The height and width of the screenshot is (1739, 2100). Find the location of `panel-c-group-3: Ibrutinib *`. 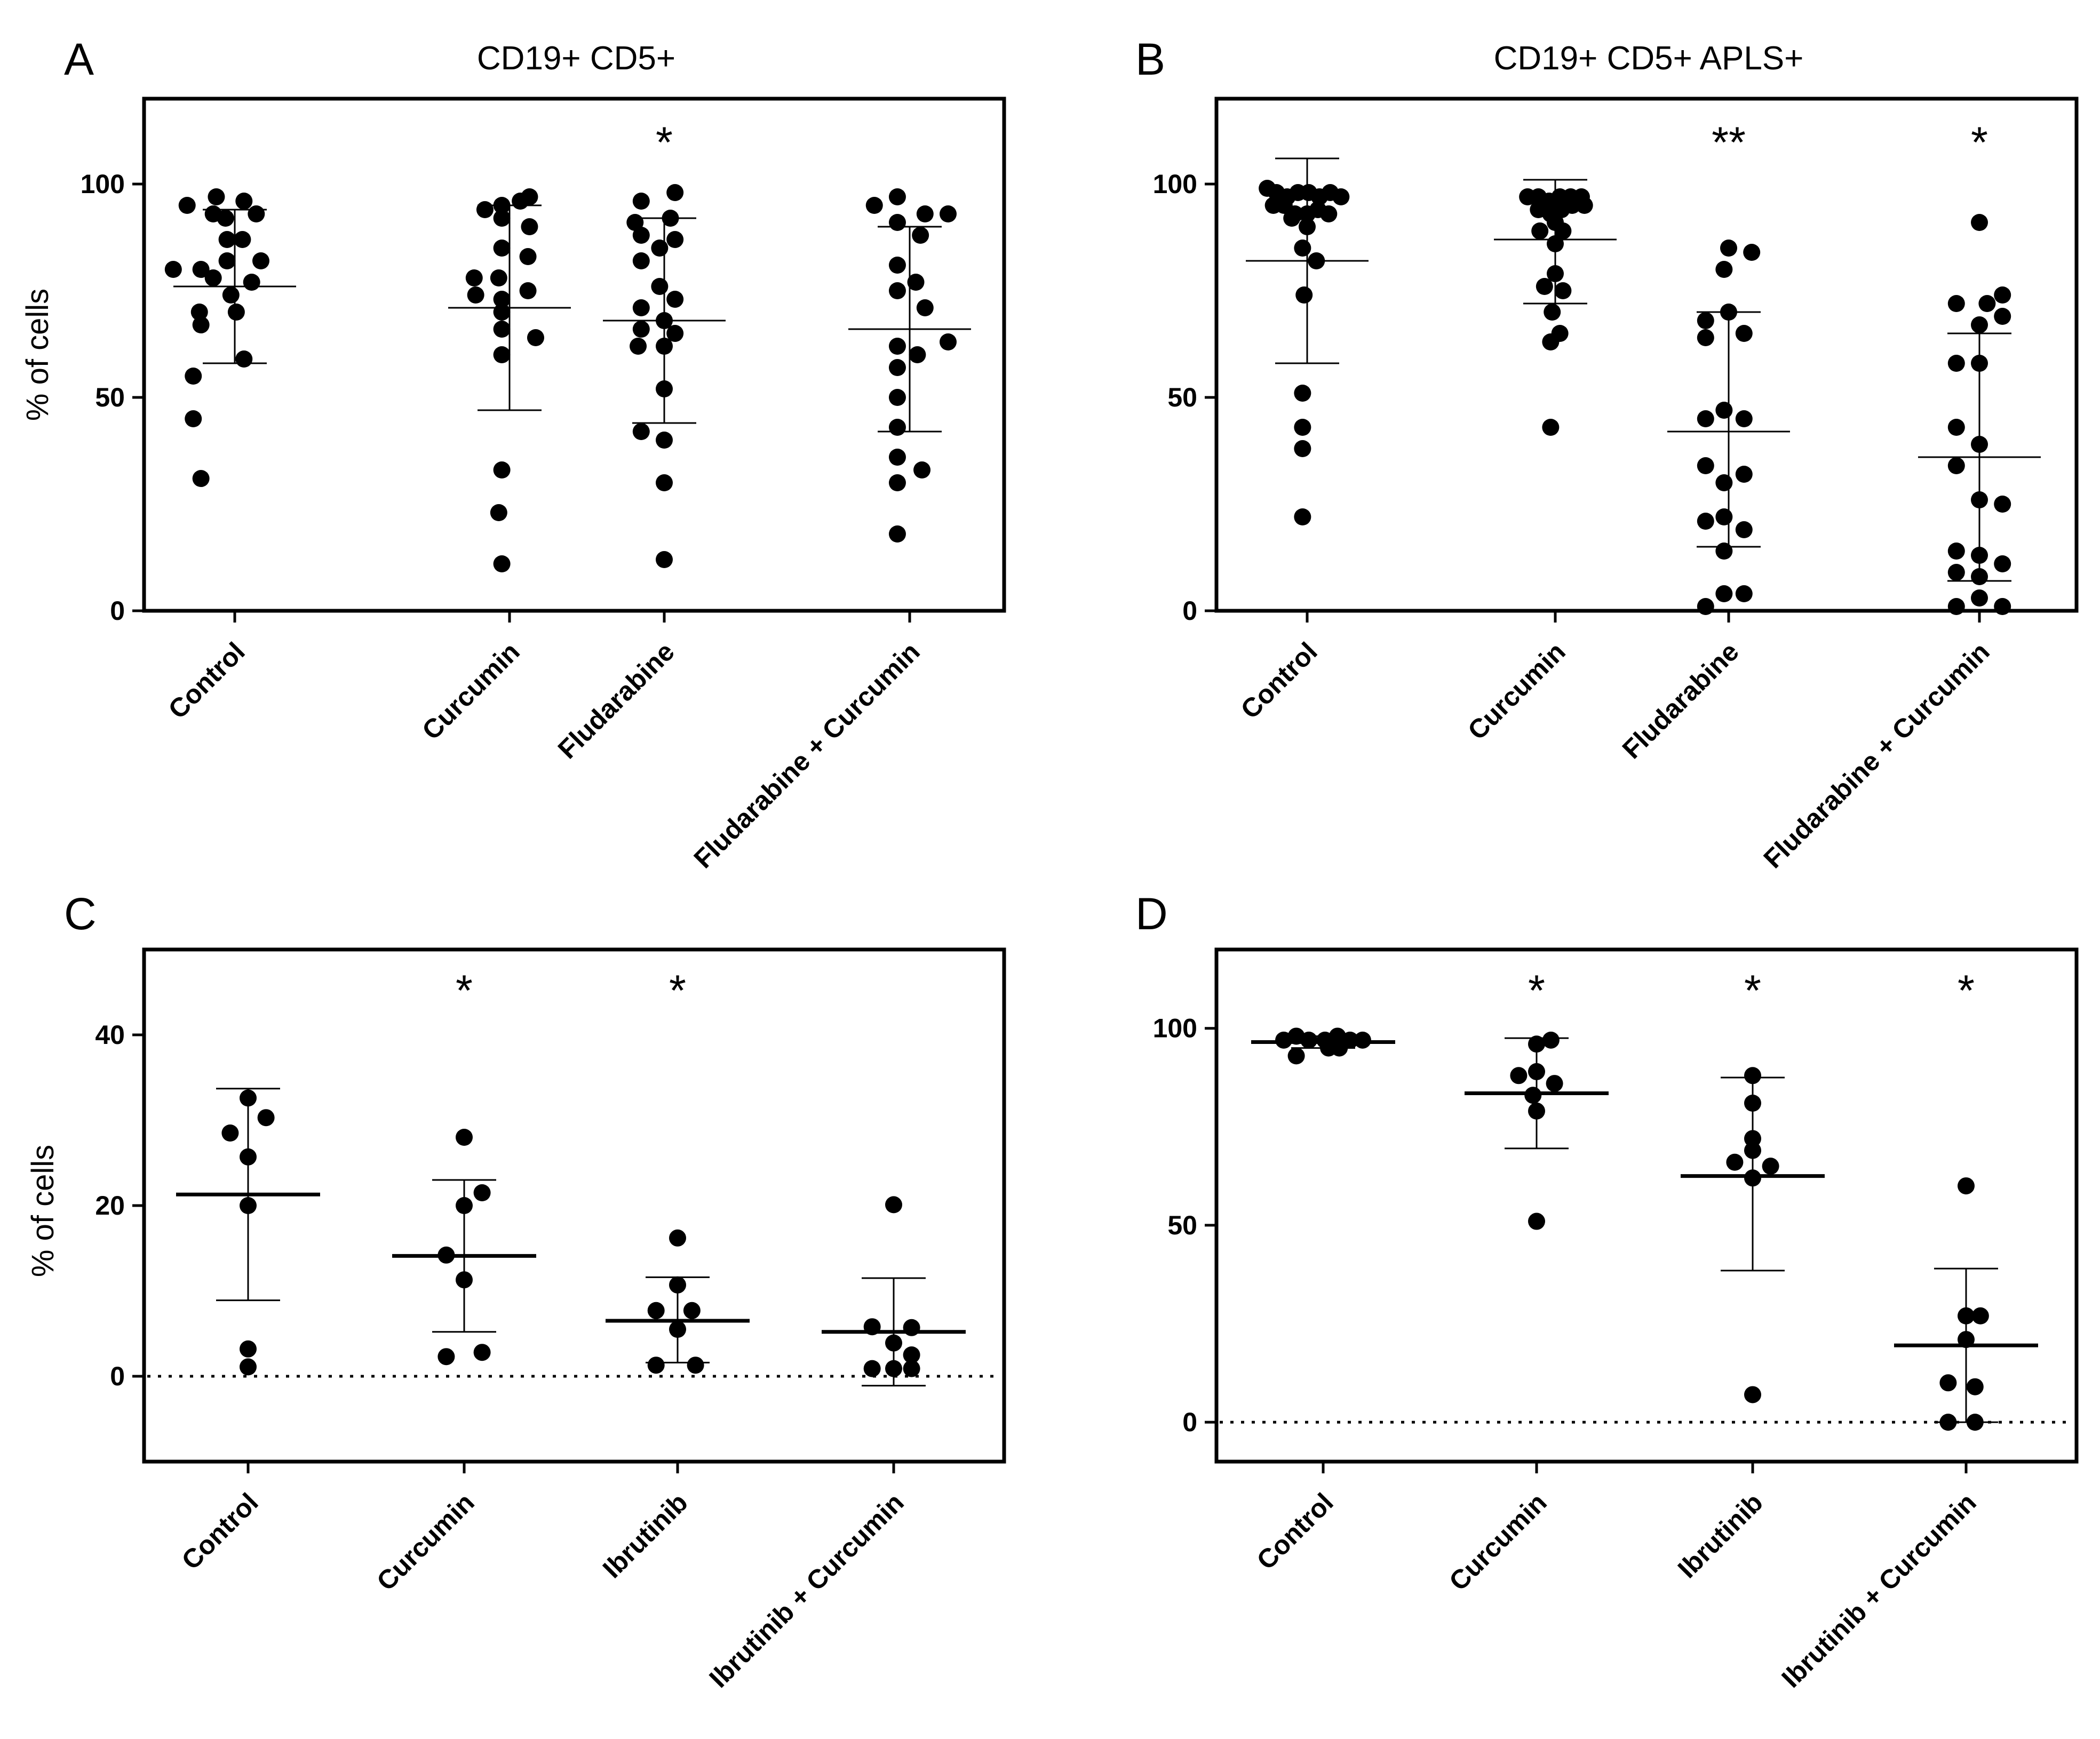

panel-c-group-3: Ibrutinib * is located at coordinates (674, 1275).